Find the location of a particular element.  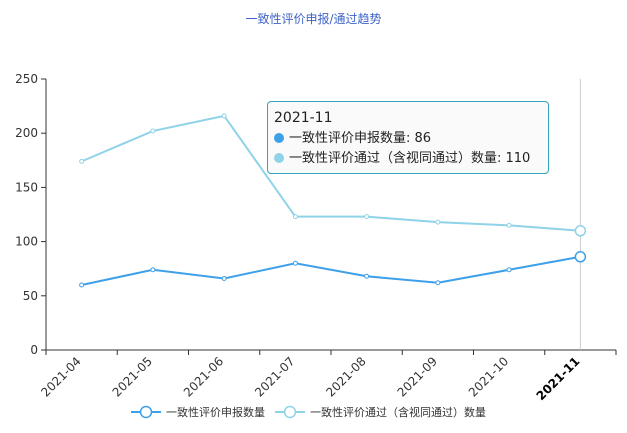

tooltip-dot-passed is located at coordinates (279, 158).